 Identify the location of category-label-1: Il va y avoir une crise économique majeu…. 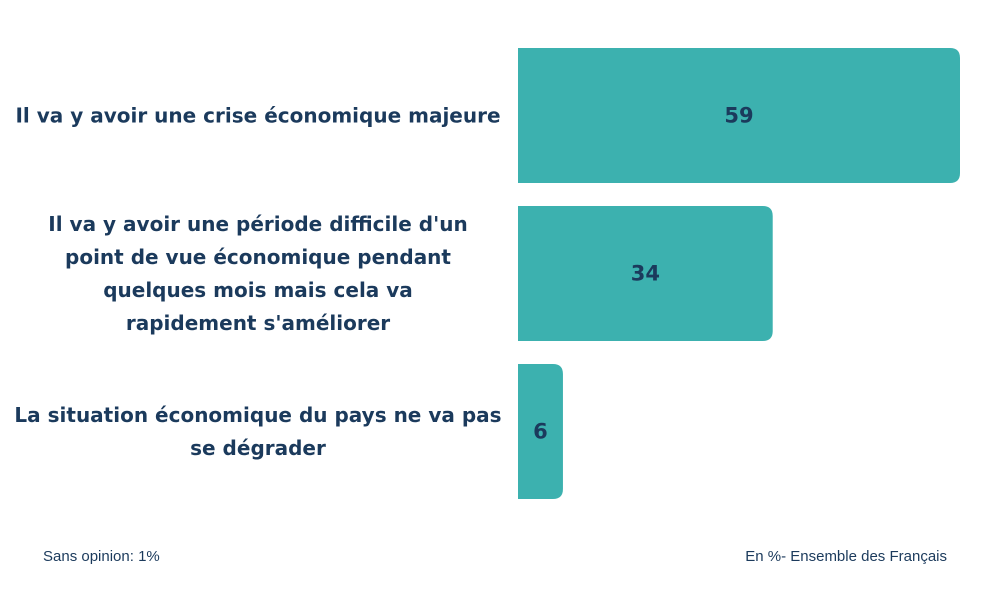
(258, 115).